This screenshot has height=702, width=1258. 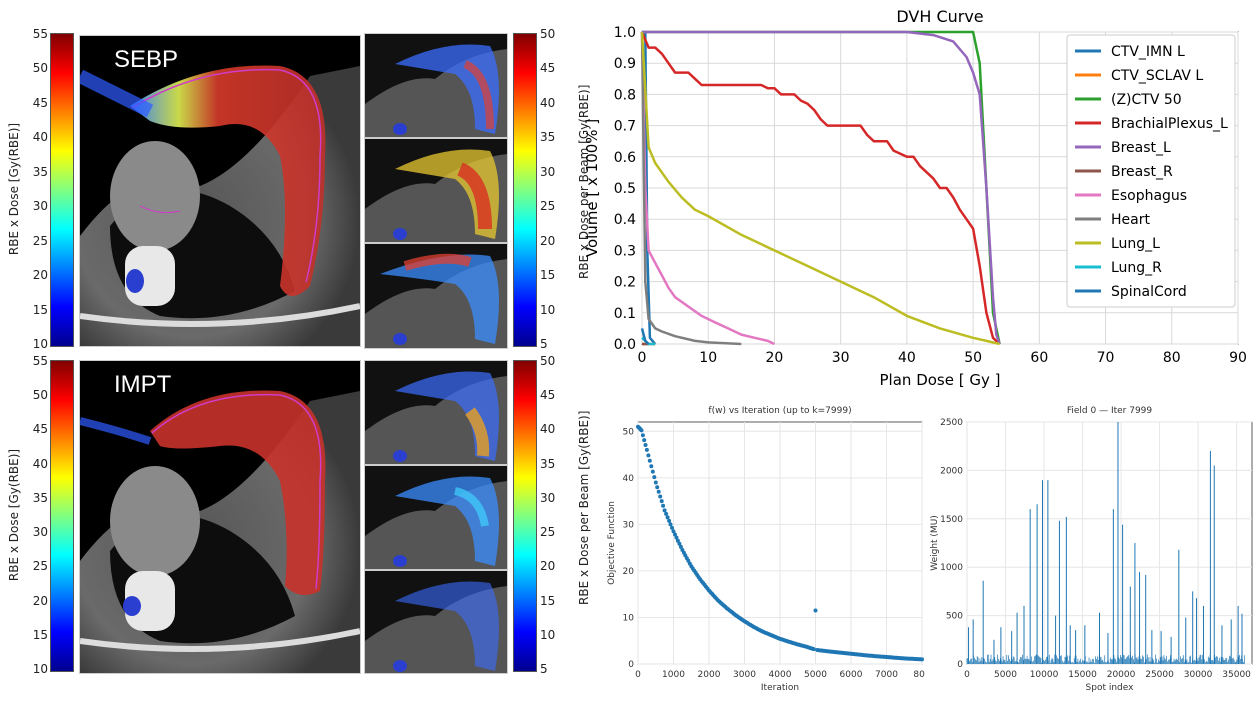 I want to click on dvh-ytick-label: 0.3, so click(x=625, y=251).